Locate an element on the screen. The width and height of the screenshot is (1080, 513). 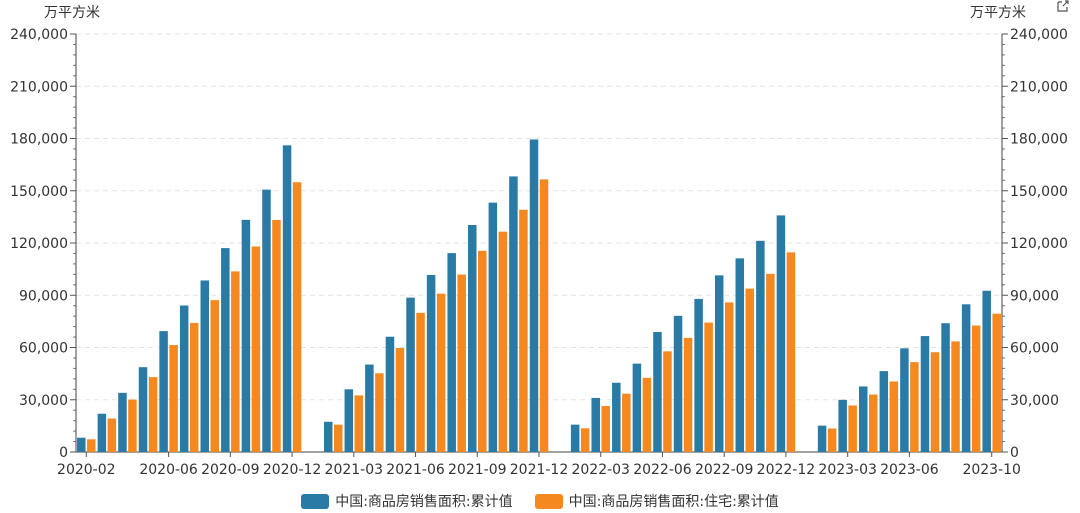
x-tick-label: 2023-03 is located at coordinates (847, 470).